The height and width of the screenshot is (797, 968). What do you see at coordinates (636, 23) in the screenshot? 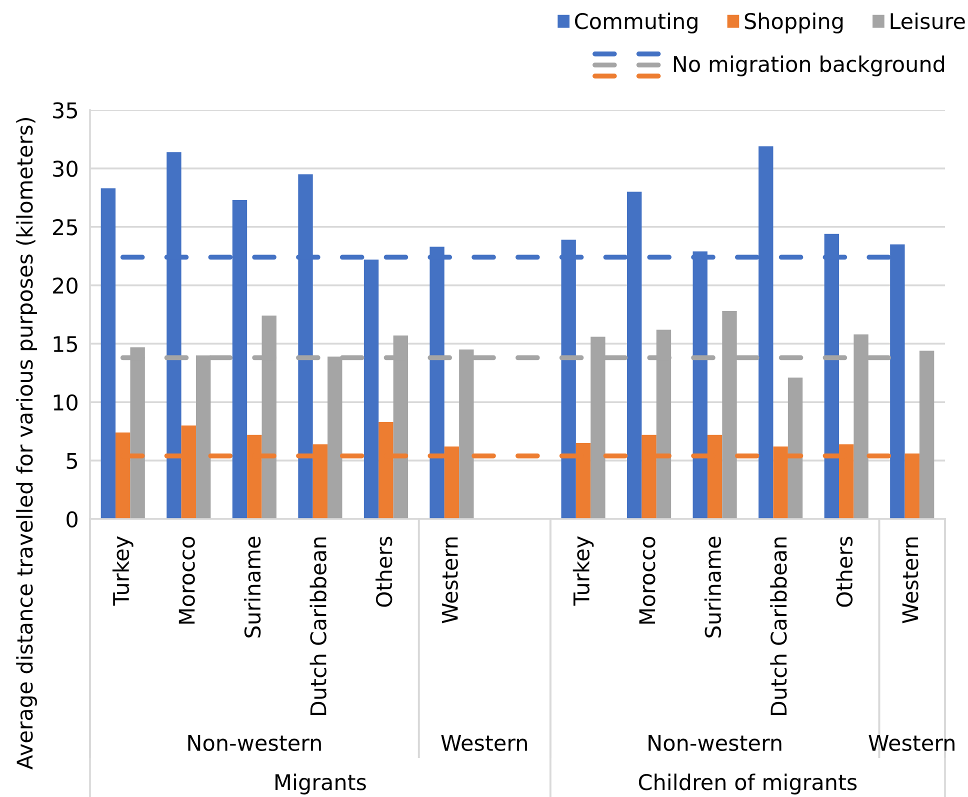
I see `legend-label: Commuting` at bounding box center [636, 23].